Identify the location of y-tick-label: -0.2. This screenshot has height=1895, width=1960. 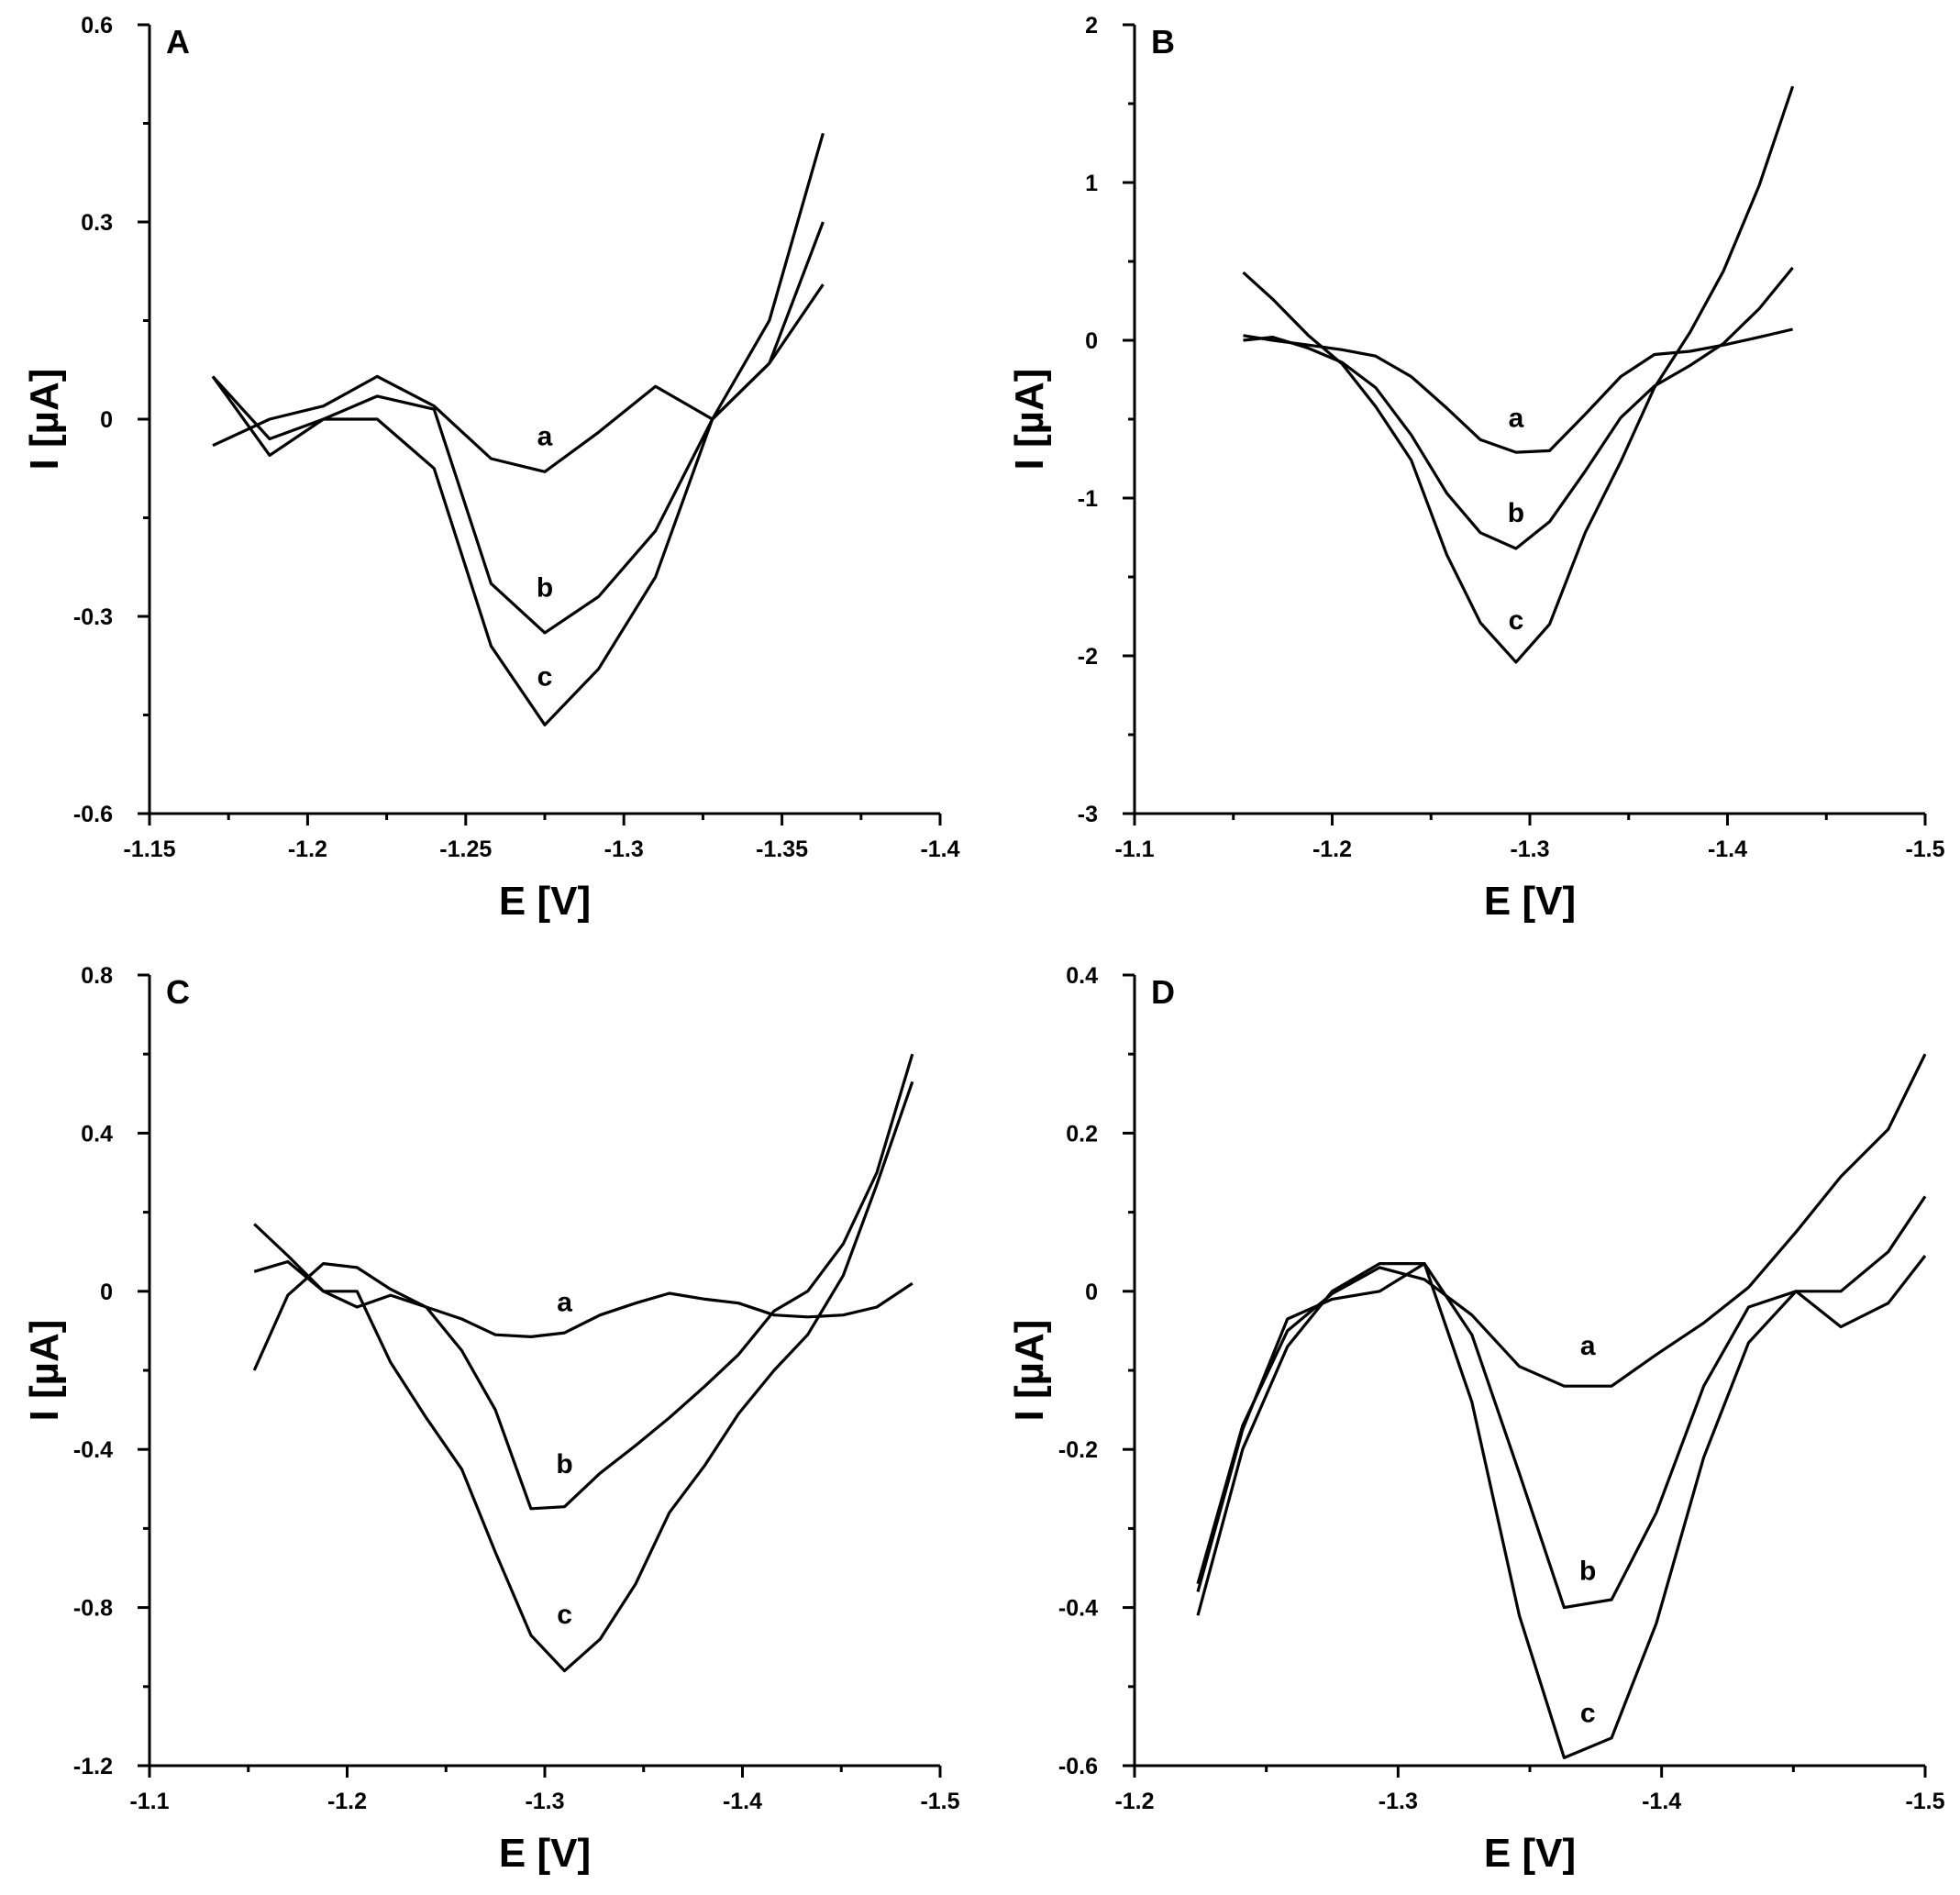
(1078, 1450).